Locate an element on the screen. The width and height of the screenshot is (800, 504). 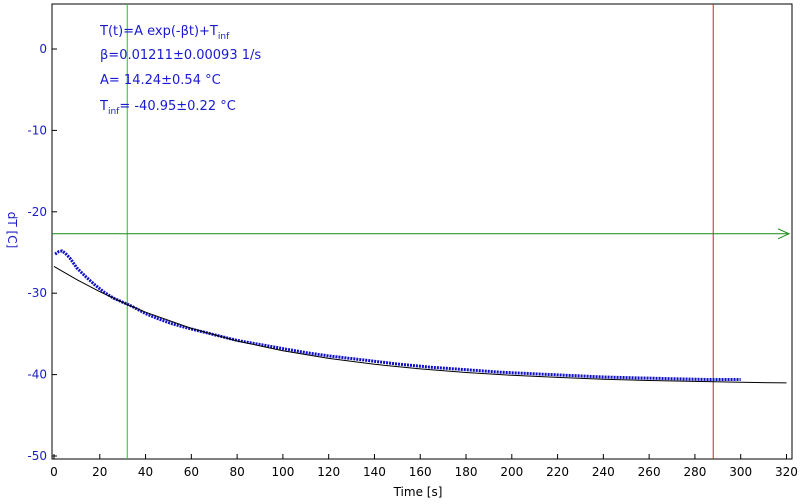
annotation-tinf: Tinf= -40.95±0.22 °C is located at coordinates (167, 108).